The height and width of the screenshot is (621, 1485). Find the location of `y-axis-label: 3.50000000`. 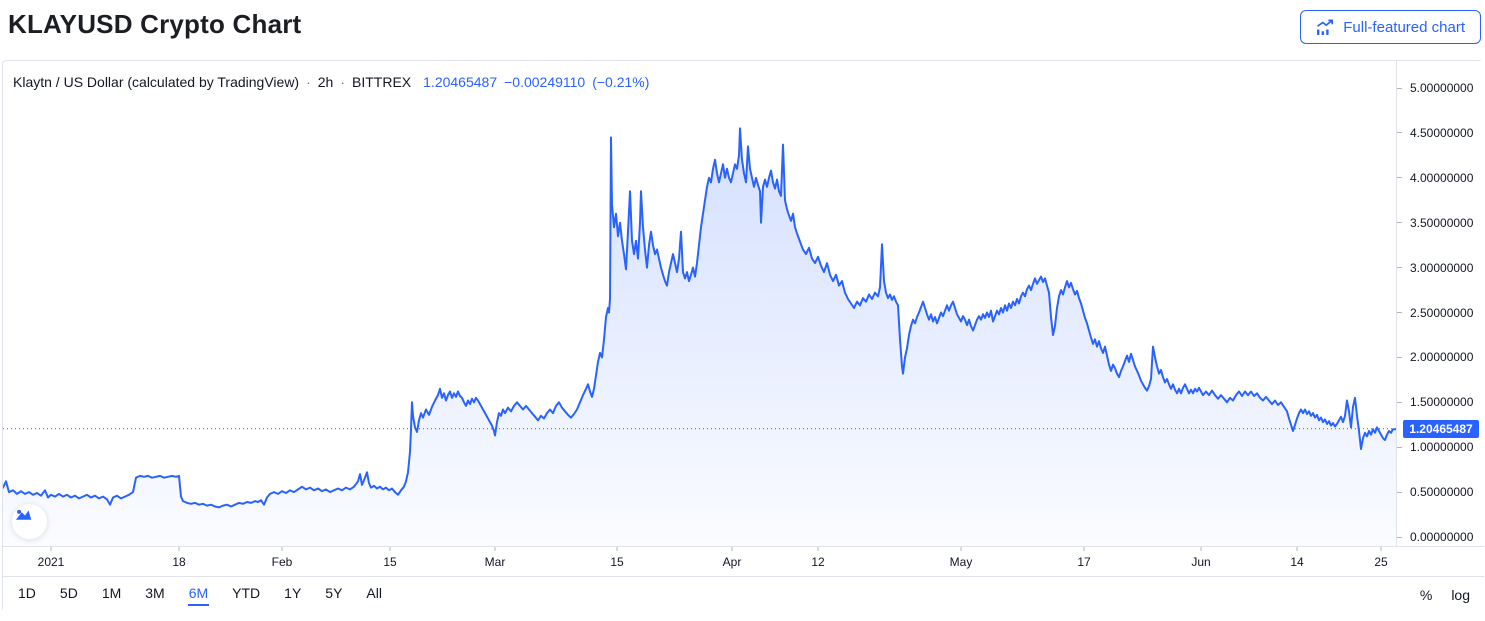

y-axis-label: 3.50000000 is located at coordinates (1442, 222).